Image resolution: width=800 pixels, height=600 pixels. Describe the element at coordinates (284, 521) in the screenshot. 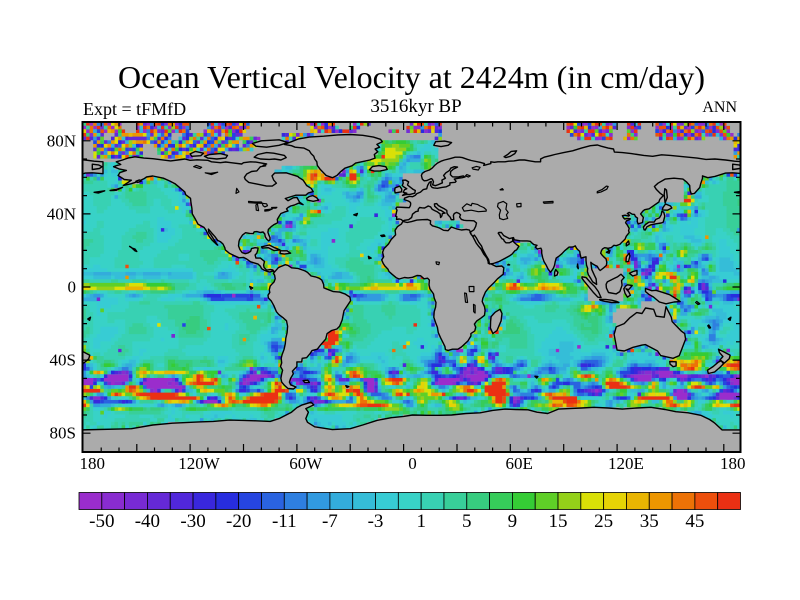

I see `svg-text: -11` at that location.